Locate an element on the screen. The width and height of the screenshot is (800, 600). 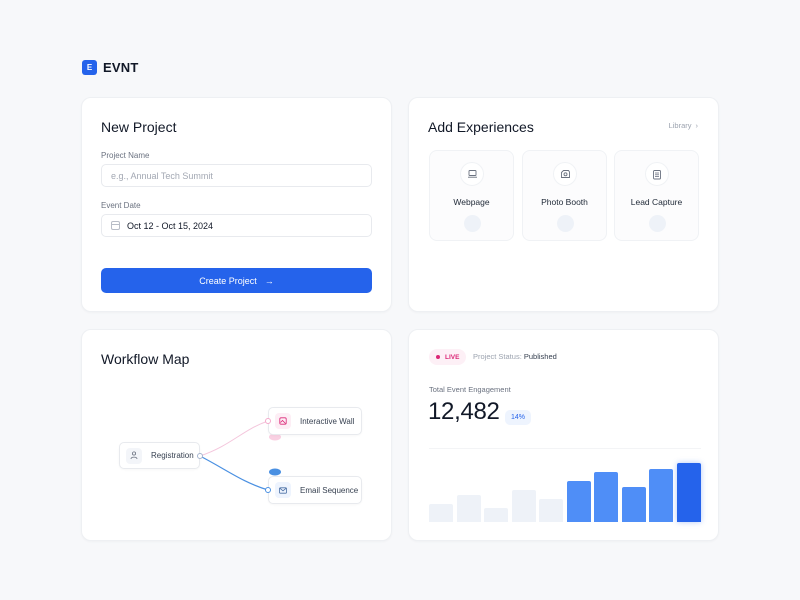
brand-name: EVNT is located at coordinates (121, 67).